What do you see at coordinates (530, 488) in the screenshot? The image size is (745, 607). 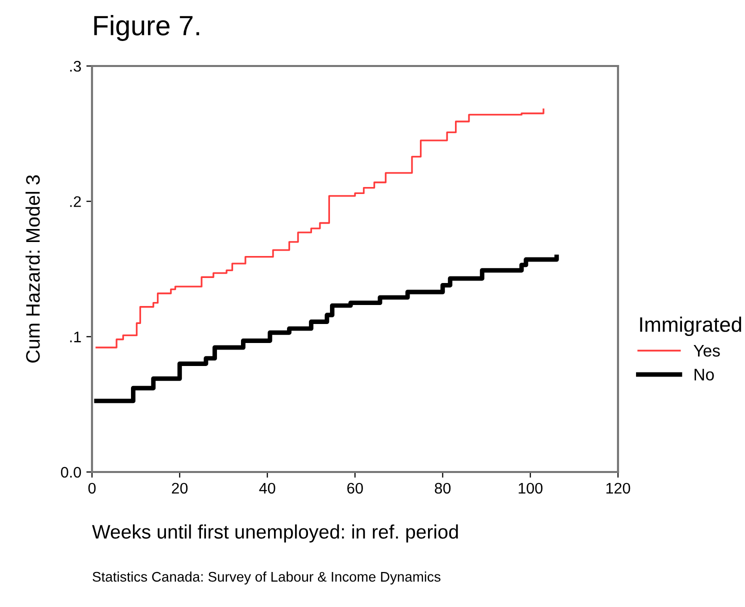 I see `x-tick-label: 100` at bounding box center [530, 488].